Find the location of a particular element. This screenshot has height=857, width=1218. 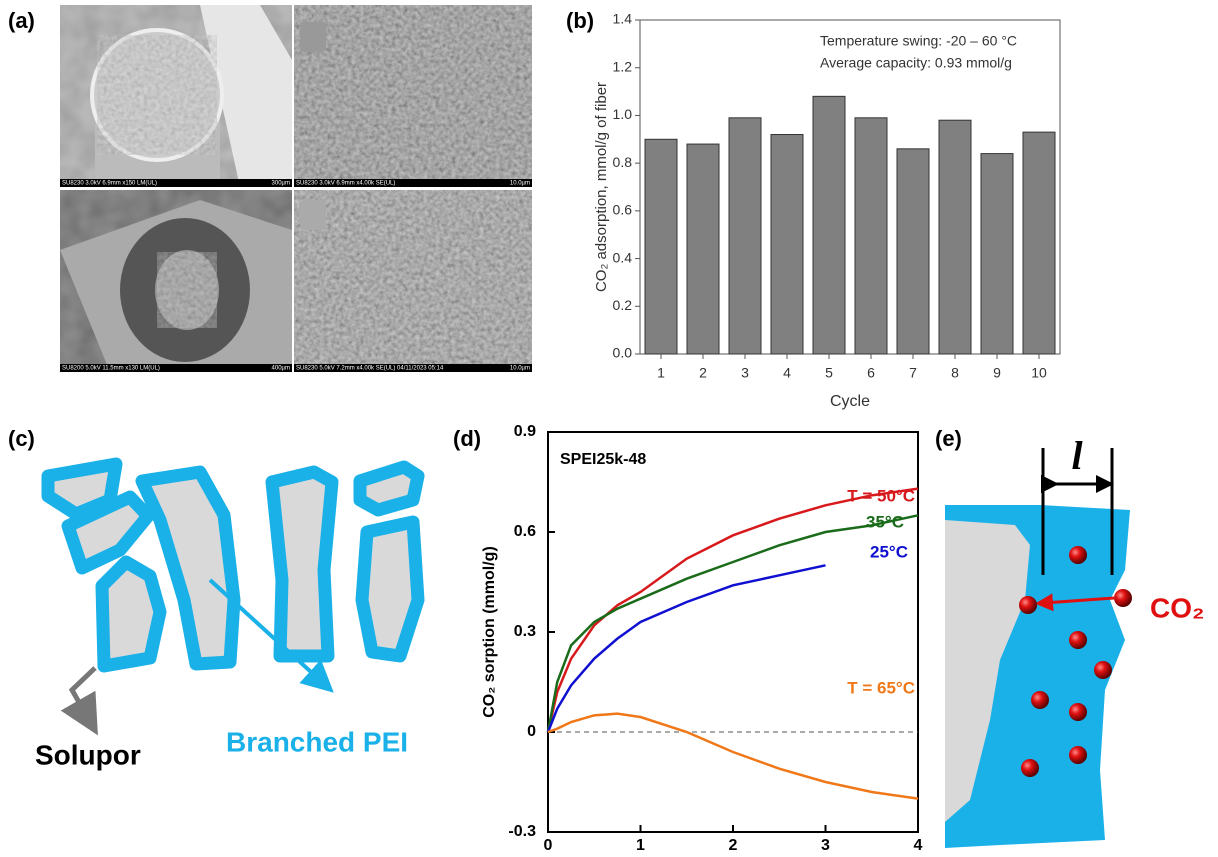

x-tick-label: 0 is located at coordinates (548, 845).